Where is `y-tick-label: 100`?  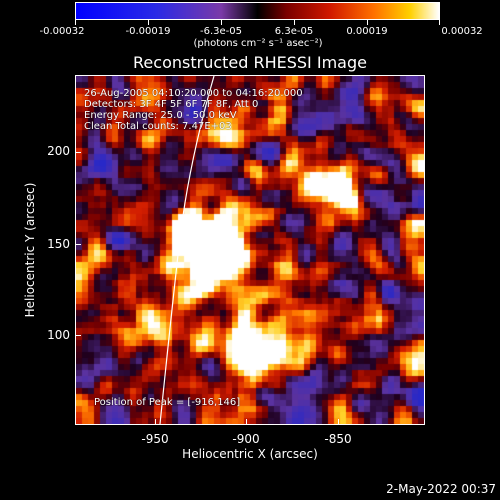
y-tick-label: 100 is located at coordinates (58, 335).